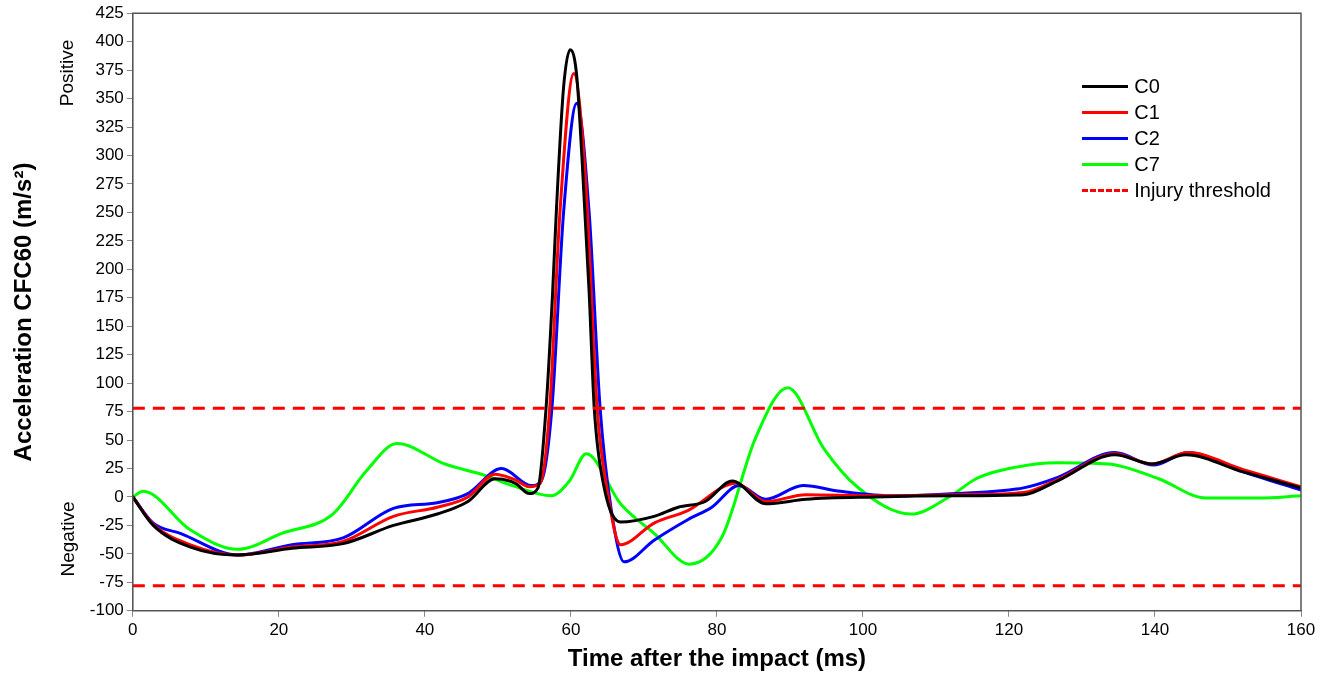  I want to click on y-tick-label: 150, so click(109, 325).